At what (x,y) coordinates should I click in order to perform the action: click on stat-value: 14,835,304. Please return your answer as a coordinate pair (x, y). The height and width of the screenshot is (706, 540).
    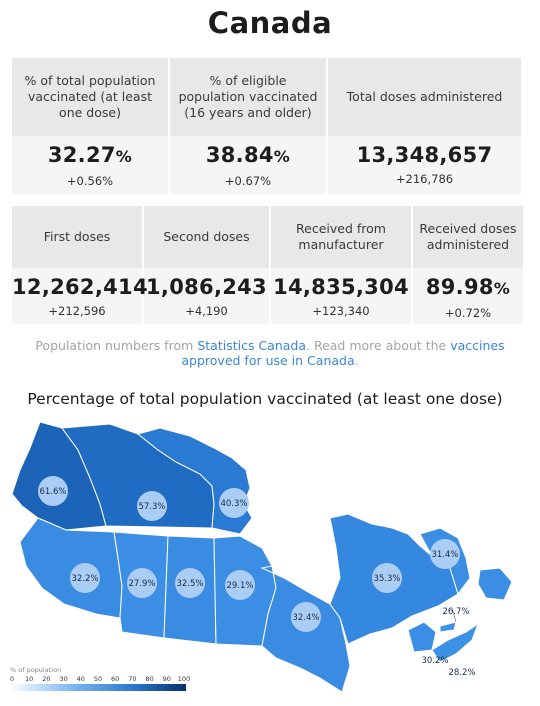
    Looking at the image, I should click on (341, 287).